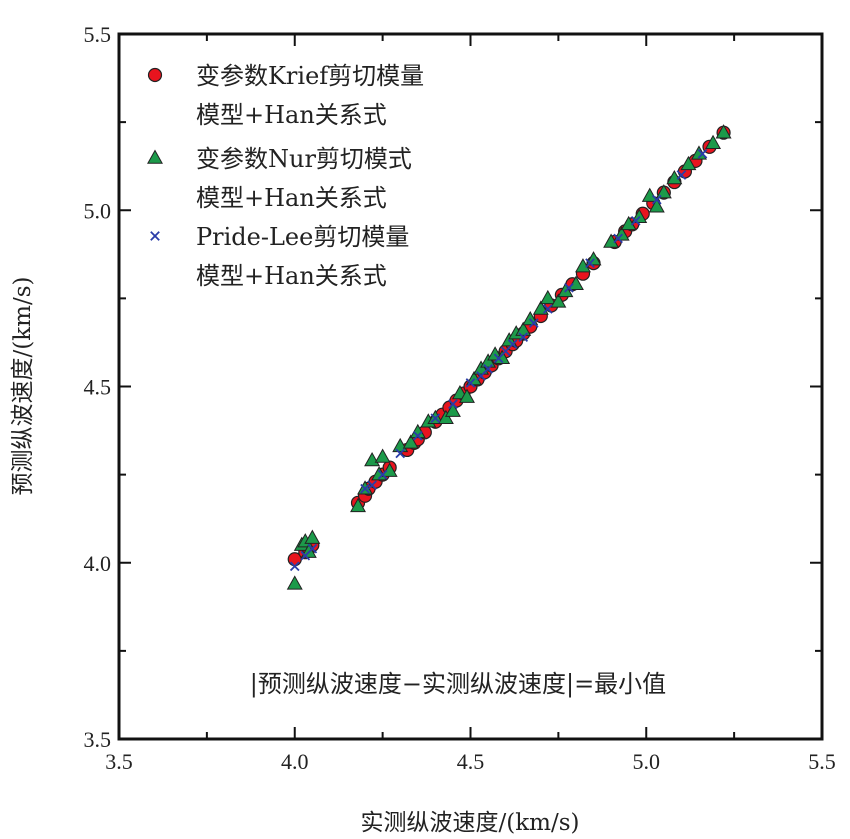  Describe the element at coordinates (98, 563) in the screenshot. I see `y-tick-label: 4.0` at that location.